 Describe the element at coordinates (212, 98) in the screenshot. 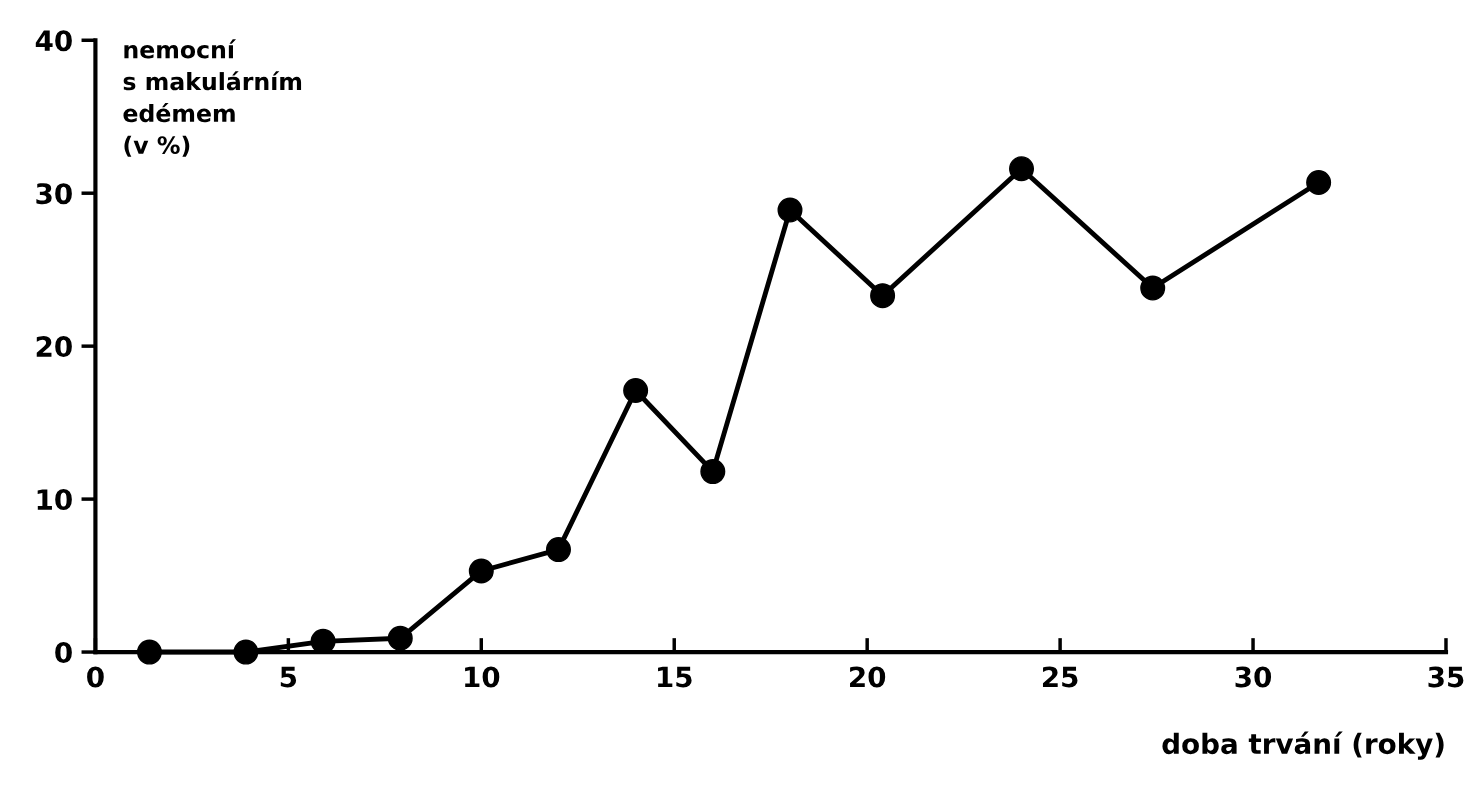

I see `y-axis-title: nemocní s makulárním edémem (v %)` at that location.